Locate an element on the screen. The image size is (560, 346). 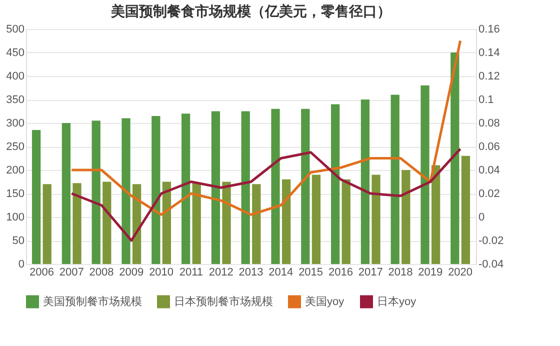
y-tick-label: 350 is located at coordinates (15, 100).